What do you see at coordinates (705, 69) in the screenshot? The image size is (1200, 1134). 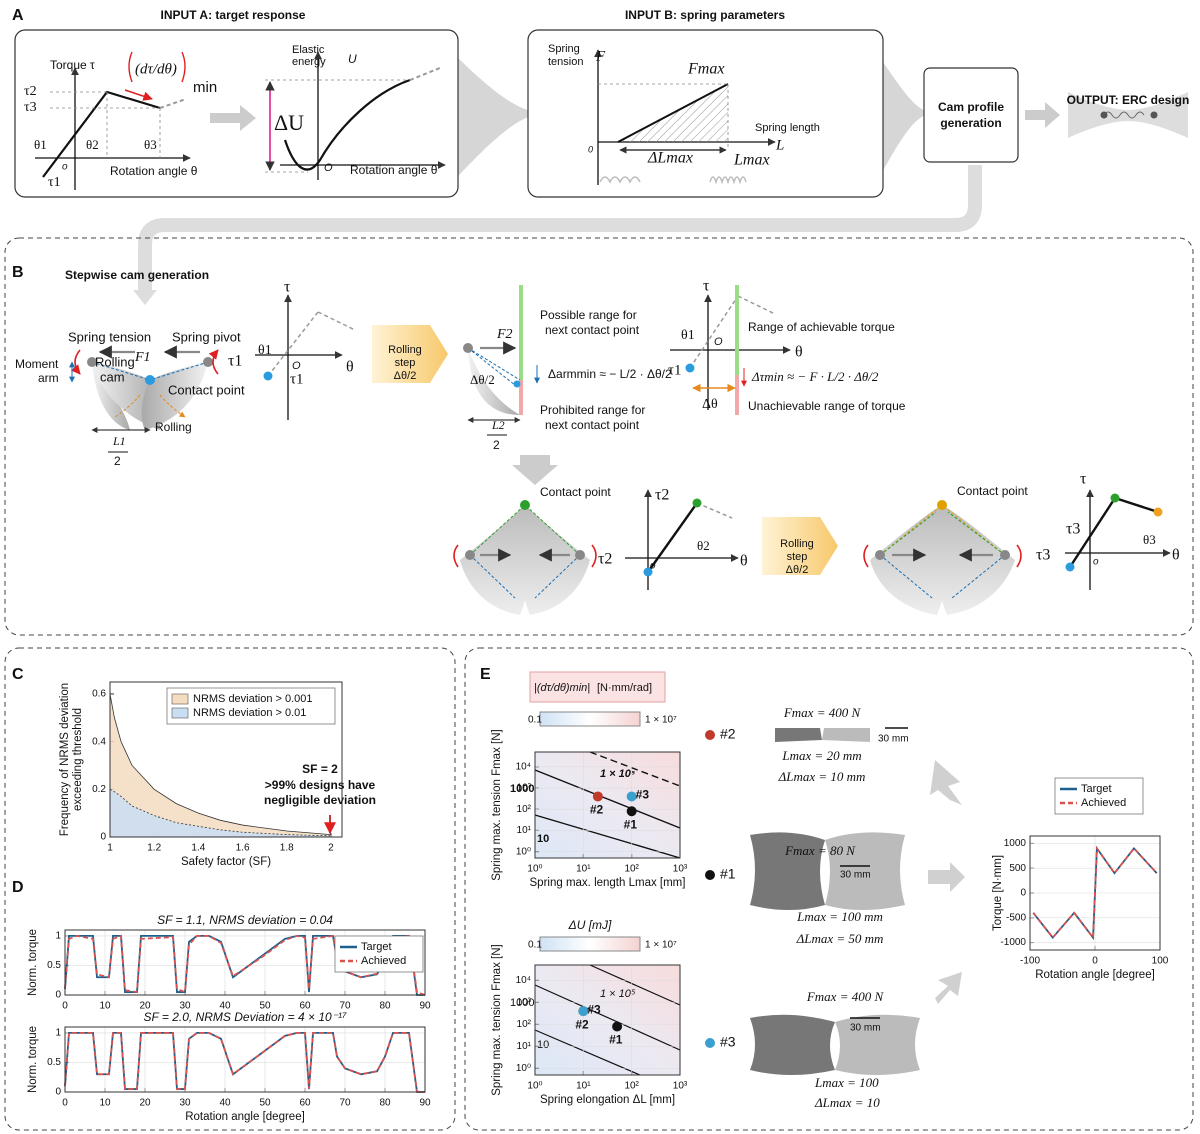 I see `label: Fmax` at bounding box center [705, 69].